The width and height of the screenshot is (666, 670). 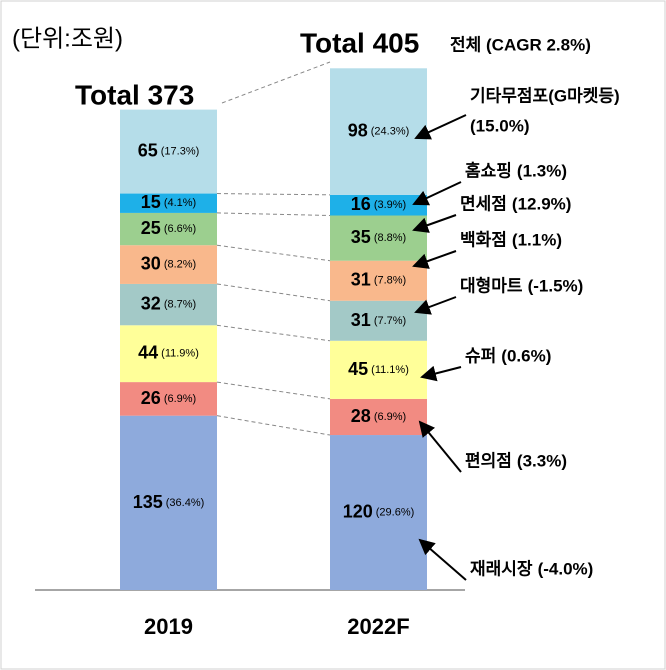 I want to click on value-number: 98, so click(x=358, y=130).